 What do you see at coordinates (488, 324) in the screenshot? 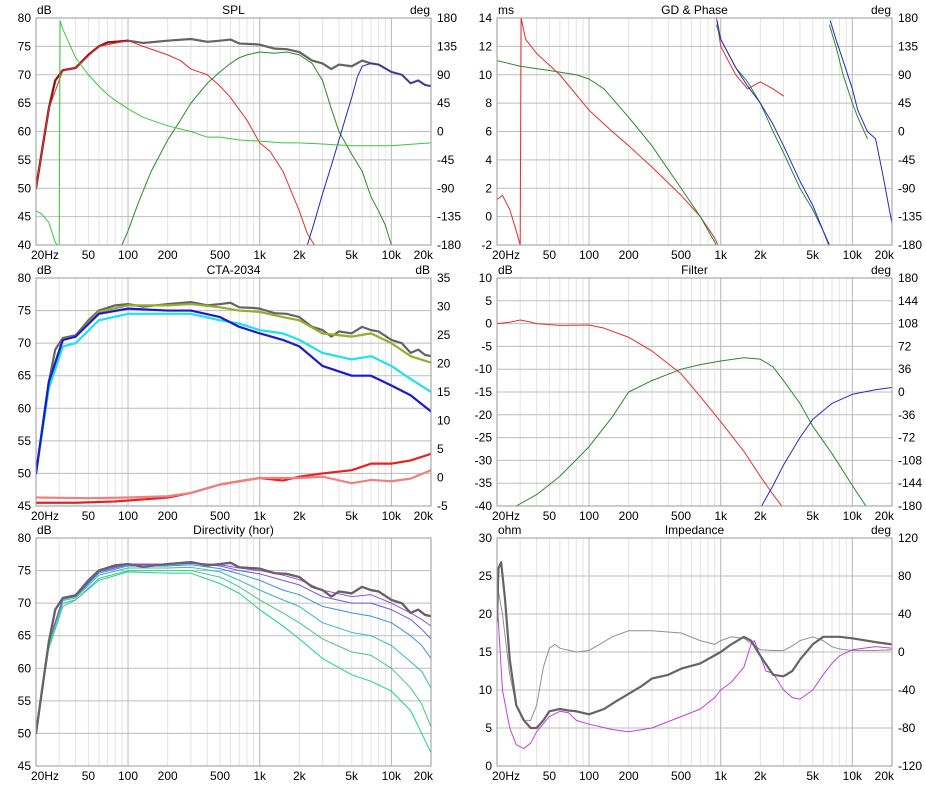
I see `y-left-tick-label: 0` at bounding box center [488, 324].